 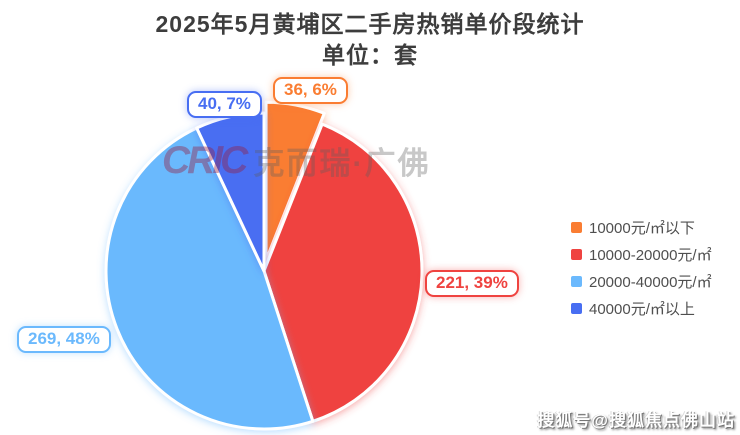 I want to click on legend-label: 10000元/㎡以下, so click(x=642, y=228).